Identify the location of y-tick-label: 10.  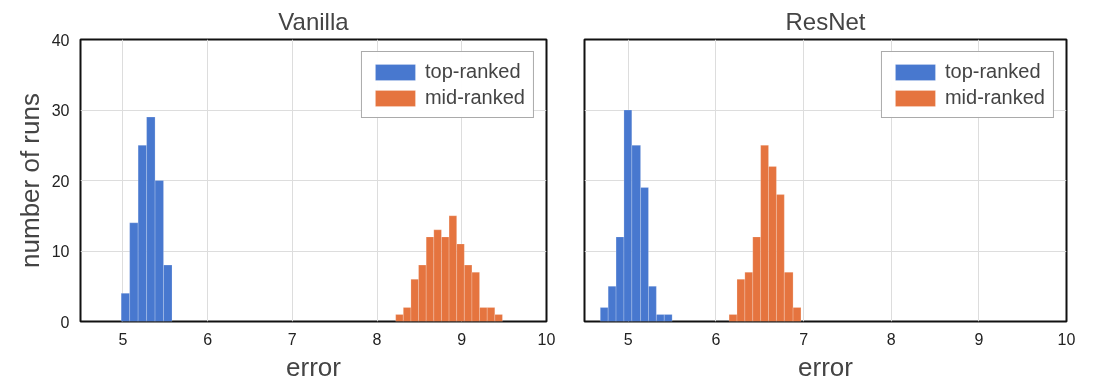
(60, 251).